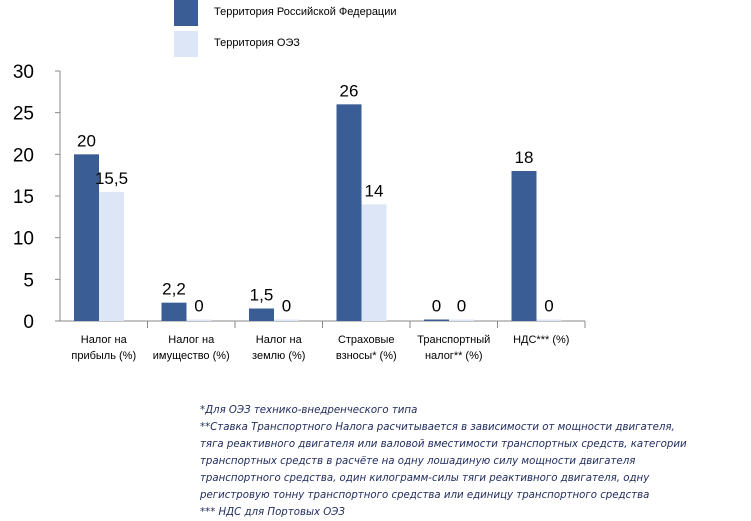  What do you see at coordinates (191, 356) in the screenshot?
I see `x-category-label: имущество (%)` at bounding box center [191, 356].